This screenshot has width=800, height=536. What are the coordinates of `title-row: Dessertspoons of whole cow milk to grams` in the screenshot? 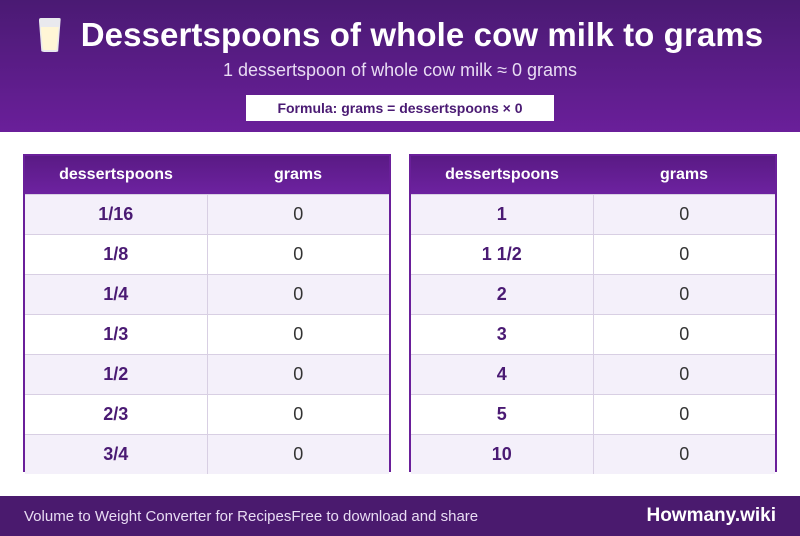 It's located at (400, 35).